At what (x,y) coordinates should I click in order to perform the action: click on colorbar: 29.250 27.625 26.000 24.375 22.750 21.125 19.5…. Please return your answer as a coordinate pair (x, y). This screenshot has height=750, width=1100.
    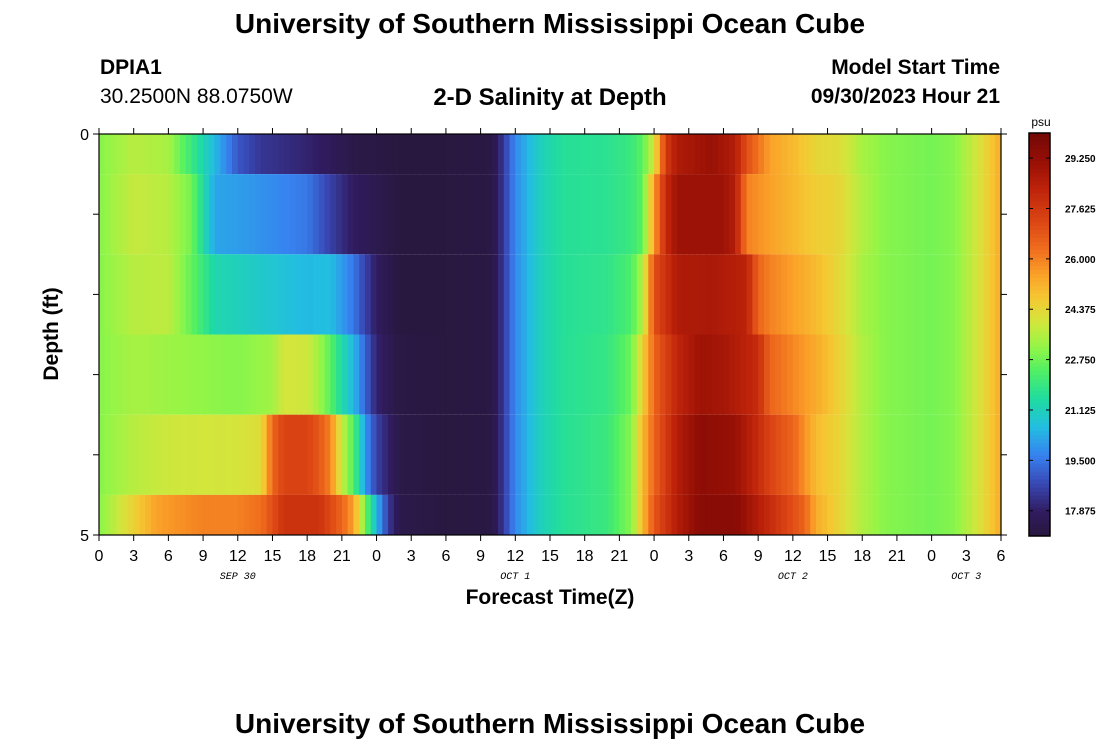
    Looking at the image, I should click on (1062, 334).